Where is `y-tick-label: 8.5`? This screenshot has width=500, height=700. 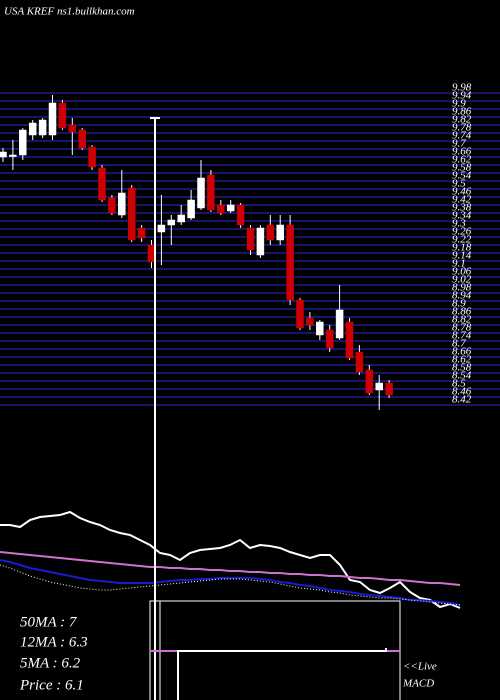
y-tick-label: 8.5 is located at coordinates (459, 384).